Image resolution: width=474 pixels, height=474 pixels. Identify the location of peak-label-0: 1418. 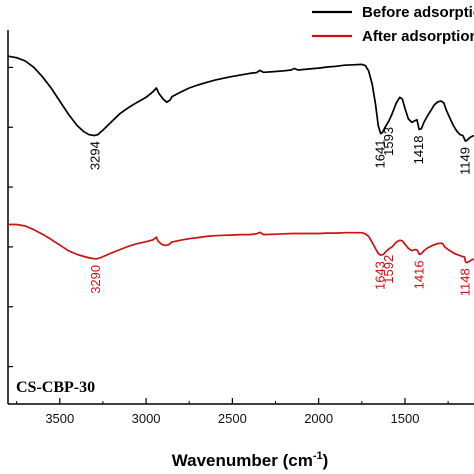
(418, 149).